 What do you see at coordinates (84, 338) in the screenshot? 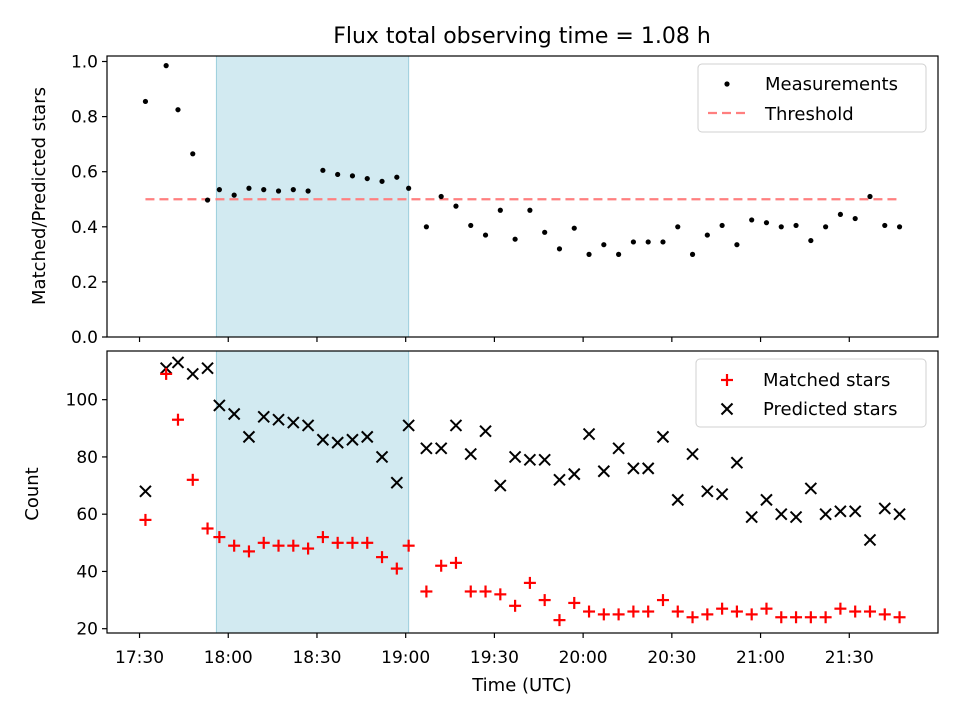
I see `y-tick-label-top: 0.0` at bounding box center [84, 338].